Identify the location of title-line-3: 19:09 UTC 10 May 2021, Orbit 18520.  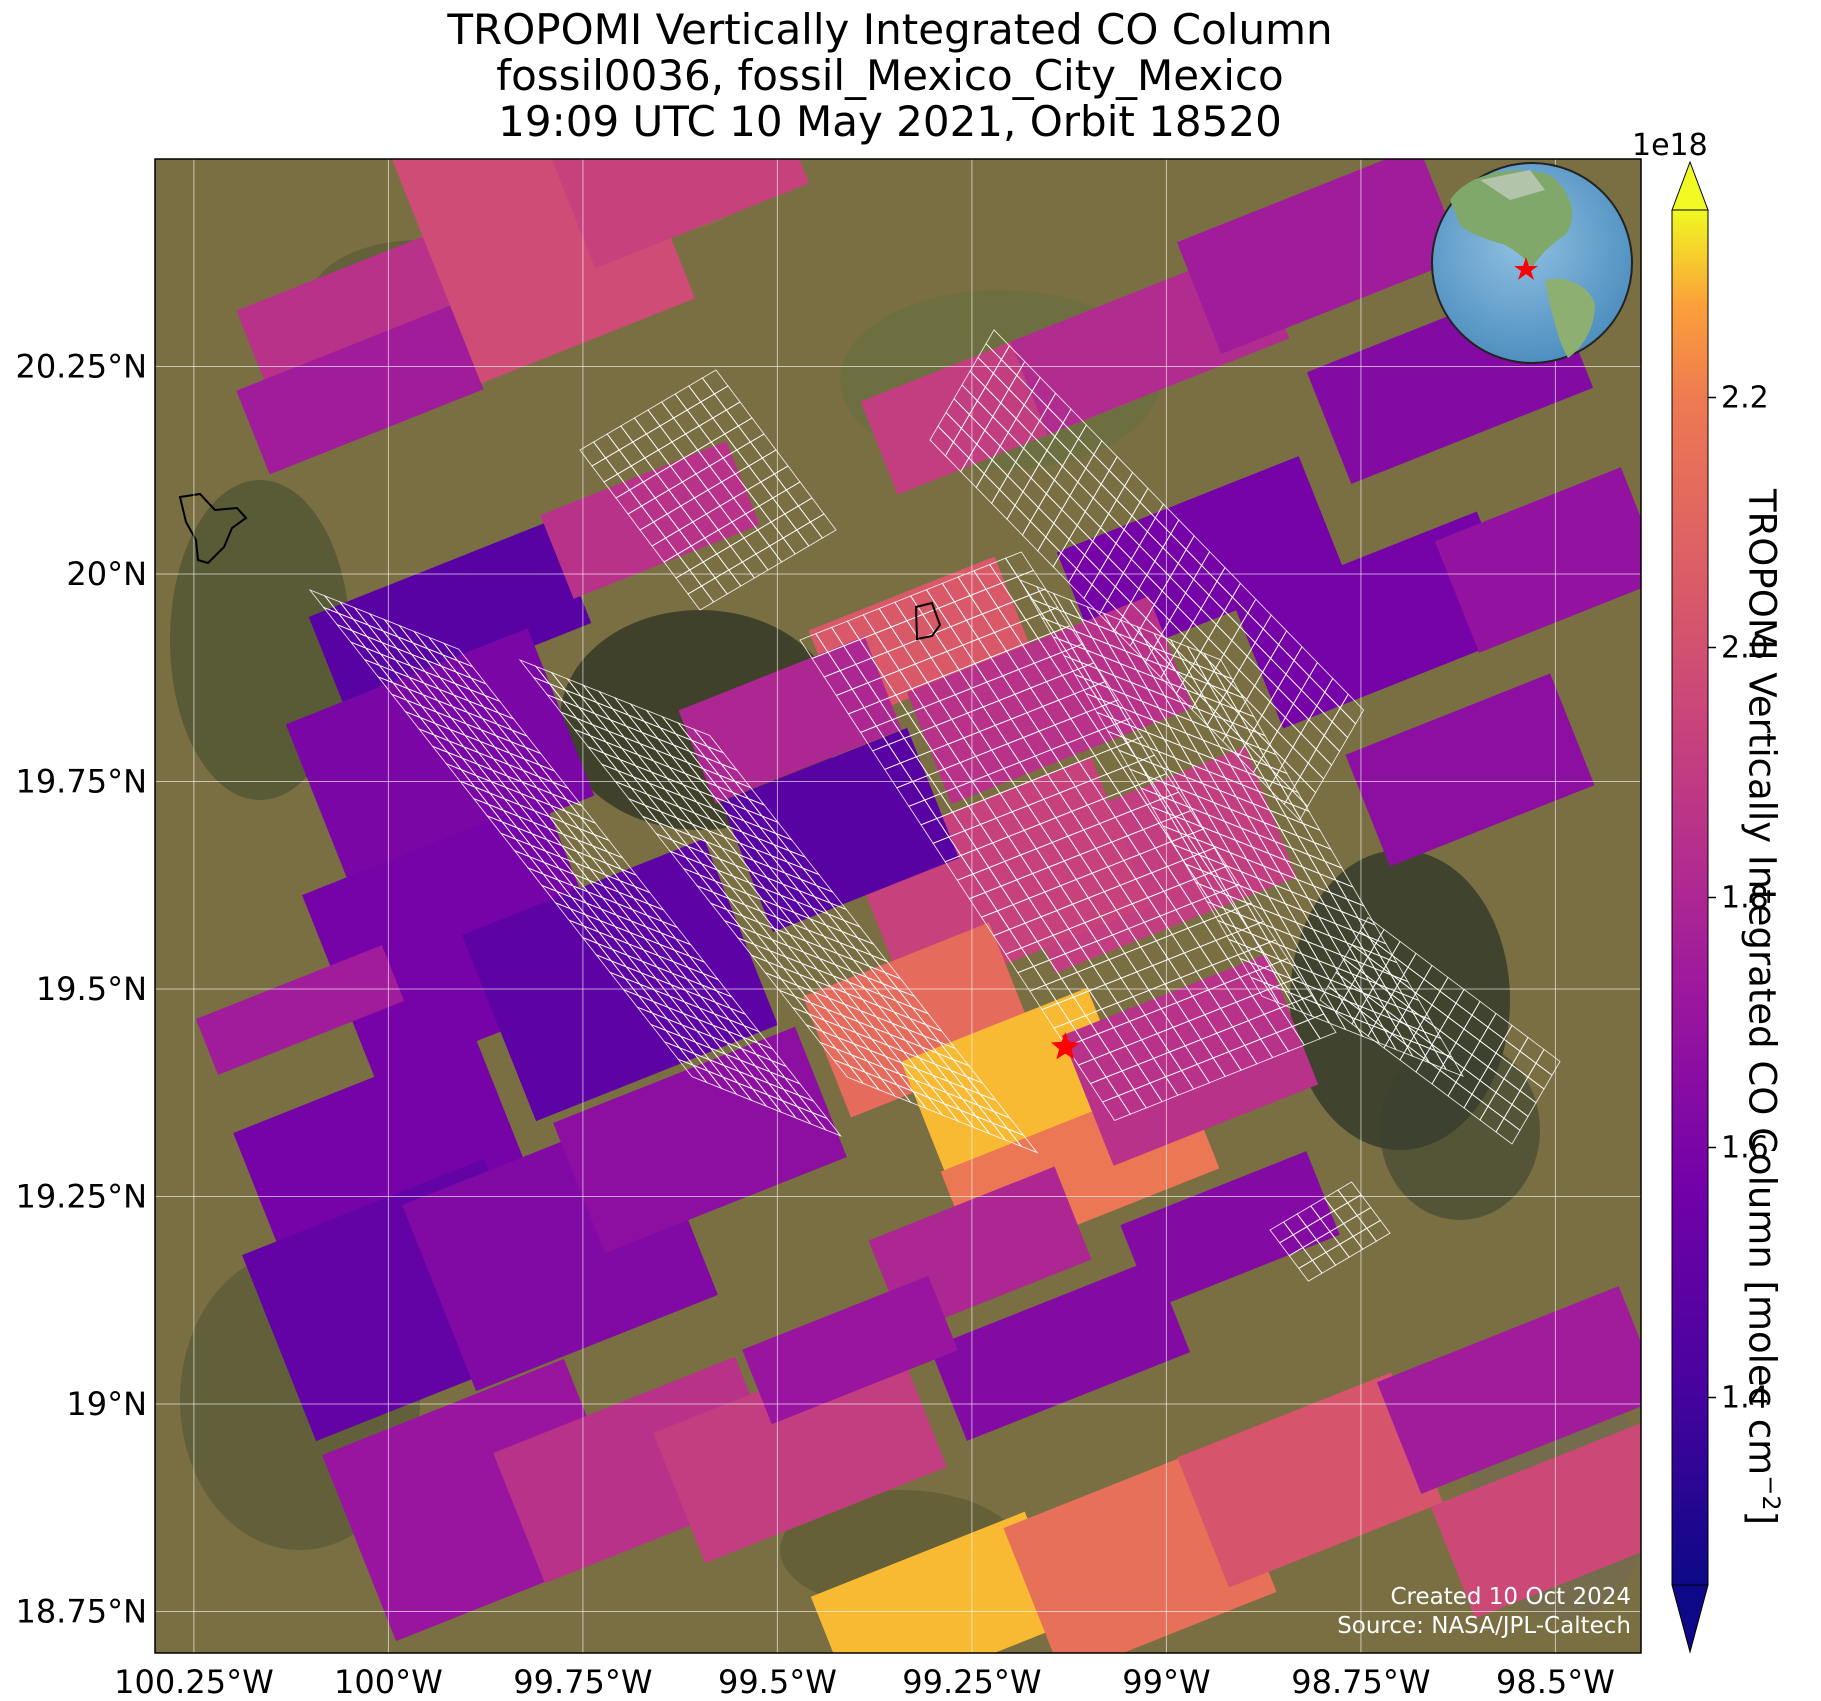
(890, 121).